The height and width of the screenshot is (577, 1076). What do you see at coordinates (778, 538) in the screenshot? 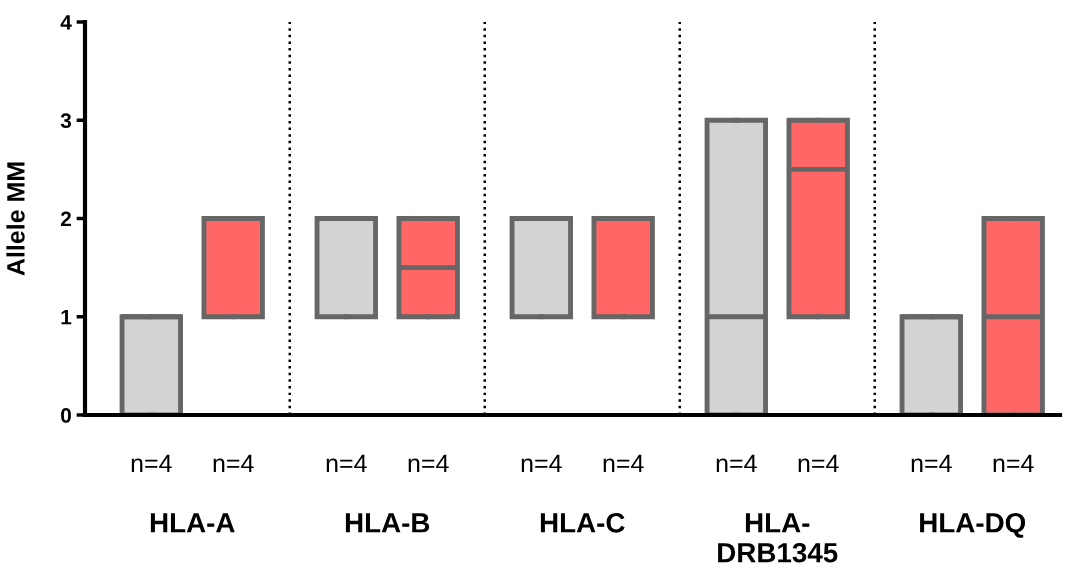
I see `x-tick-label: HLA- DRB1345` at bounding box center [778, 538].